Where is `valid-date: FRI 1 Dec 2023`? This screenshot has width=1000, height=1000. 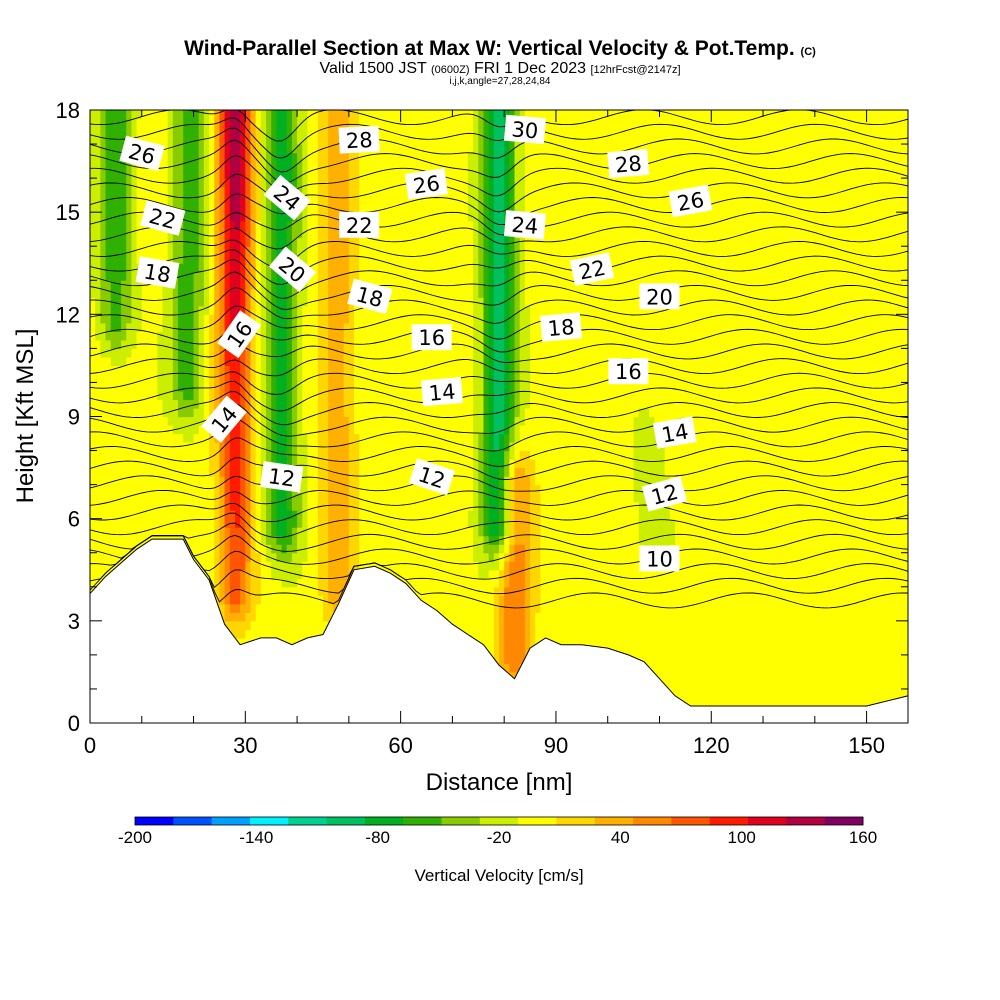 valid-date: FRI 1 Dec 2023 is located at coordinates (530, 68).